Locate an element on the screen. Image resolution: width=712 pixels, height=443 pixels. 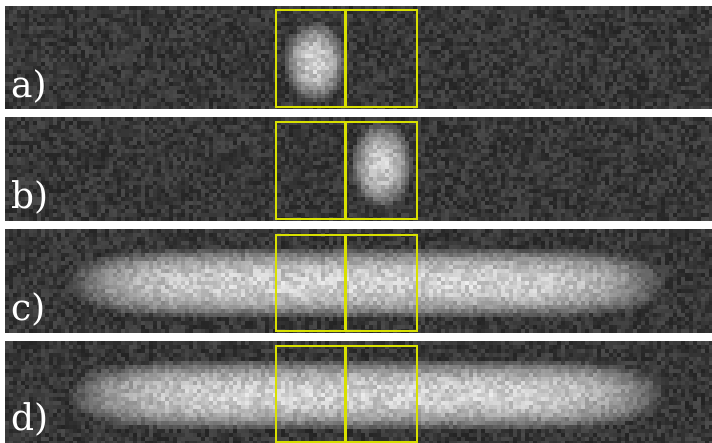
panel-label: a) is located at coordinates (29, 85).